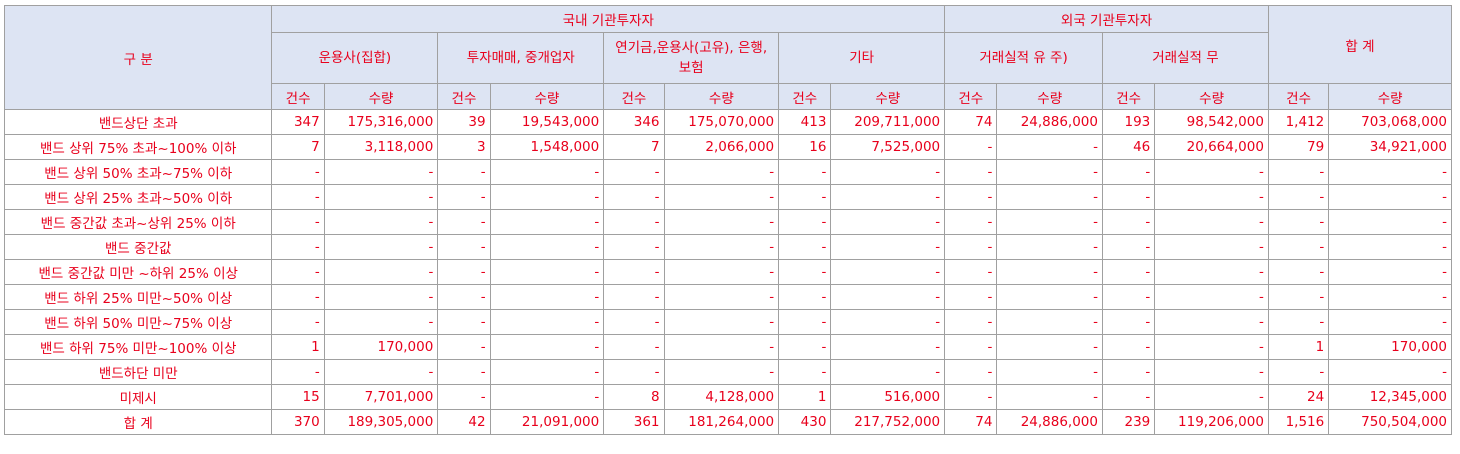  Describe the element at coordinates (1023, 58) in the screenshot. I see `subgroup-header: 거래실적 유 주)` at that location.